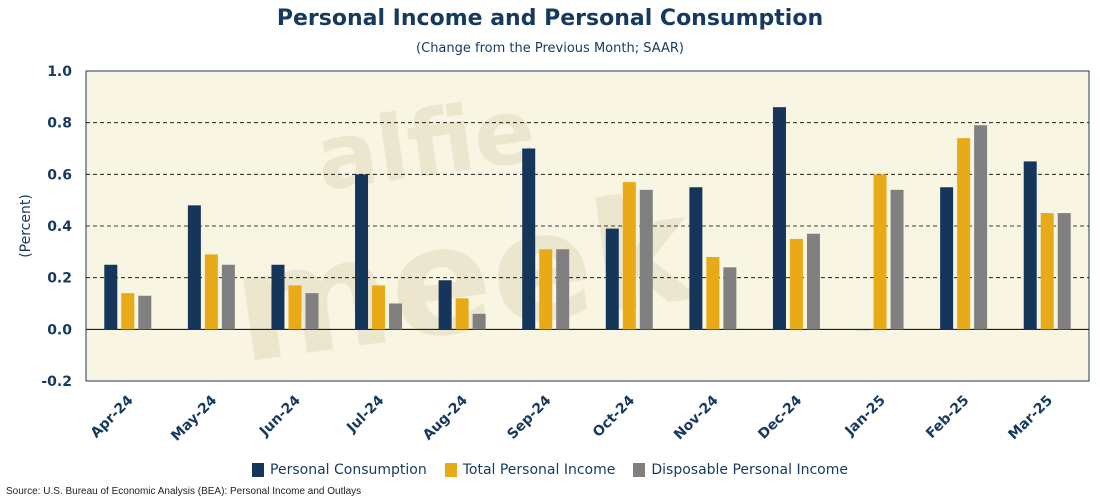 The width and height of the screenshot is (1100, 500). I want to click on y-tick-label: 0.2, so click(59, 279).